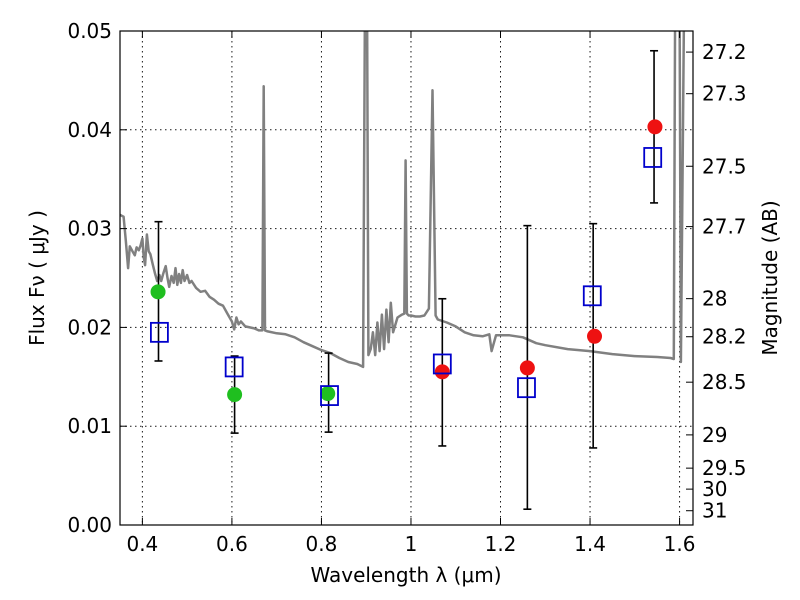 Image resolution: width=800 pixels, height=600 pixels. Describe the element at coordinates (405, 575) in the screenshot. I see `x-axis-title: Wavelength λ (μm)` at that location.